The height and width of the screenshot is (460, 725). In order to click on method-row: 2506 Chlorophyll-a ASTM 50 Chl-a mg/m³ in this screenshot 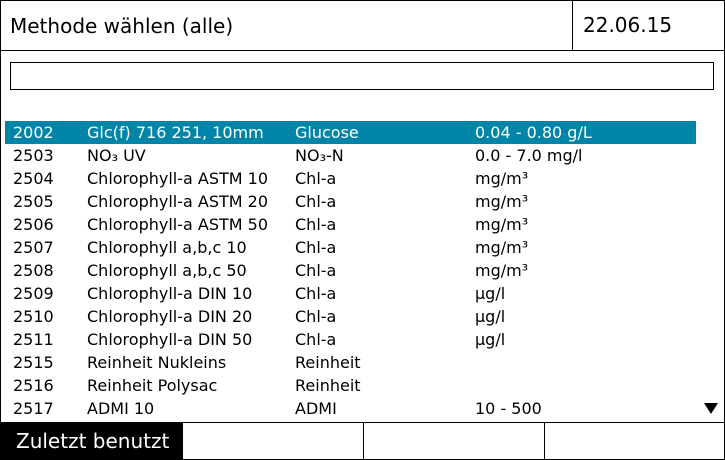, I will do `click(350, 224)`.